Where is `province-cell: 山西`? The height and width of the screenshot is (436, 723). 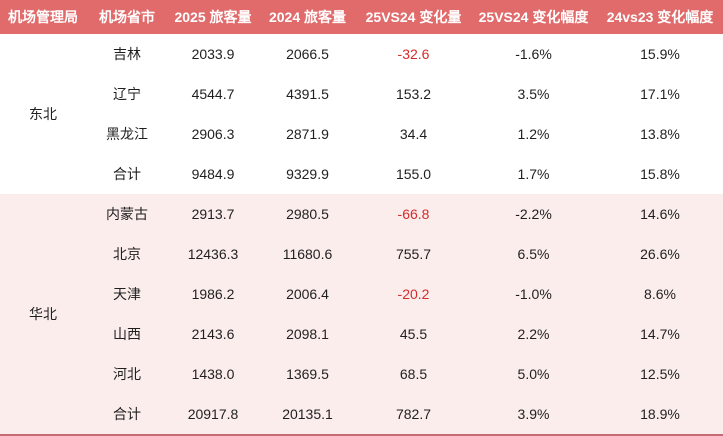
province-cell: 山西 is located at coordinates (127, 334).